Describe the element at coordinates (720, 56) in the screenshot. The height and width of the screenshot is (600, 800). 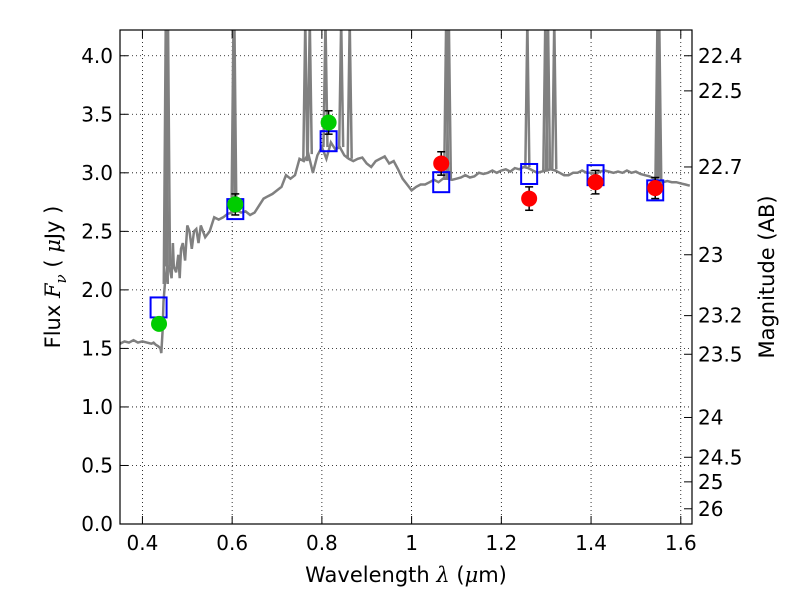
I see `right-tick-label: 22.4` at that location.